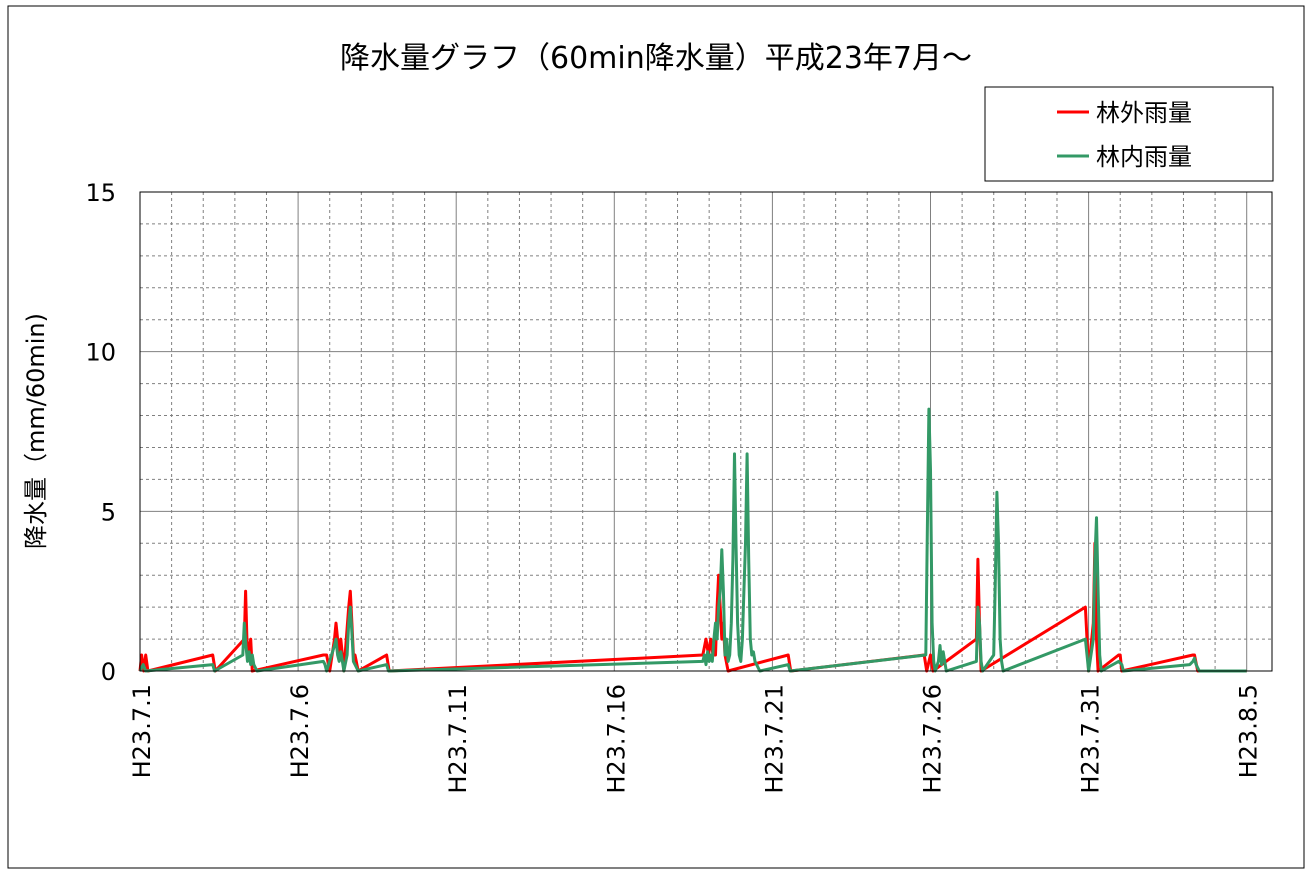  Describe the element at coordinates (108, 672) in the screenshot. I see `y-tick-label: 0` at that location.